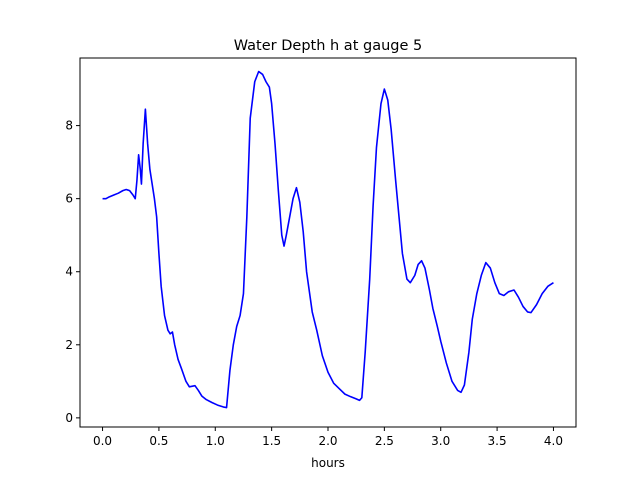 This screenshot has height=480, width=640. I want to click on y-tick-label: 8, so click(69, 126).